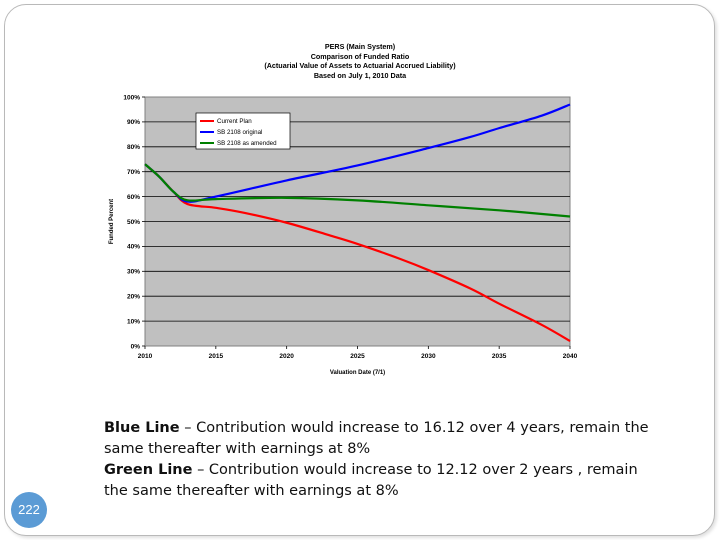 The height and width of the screenshot is (540, 720). I want to click on legend-label: Current Plan, so click(234, 121).